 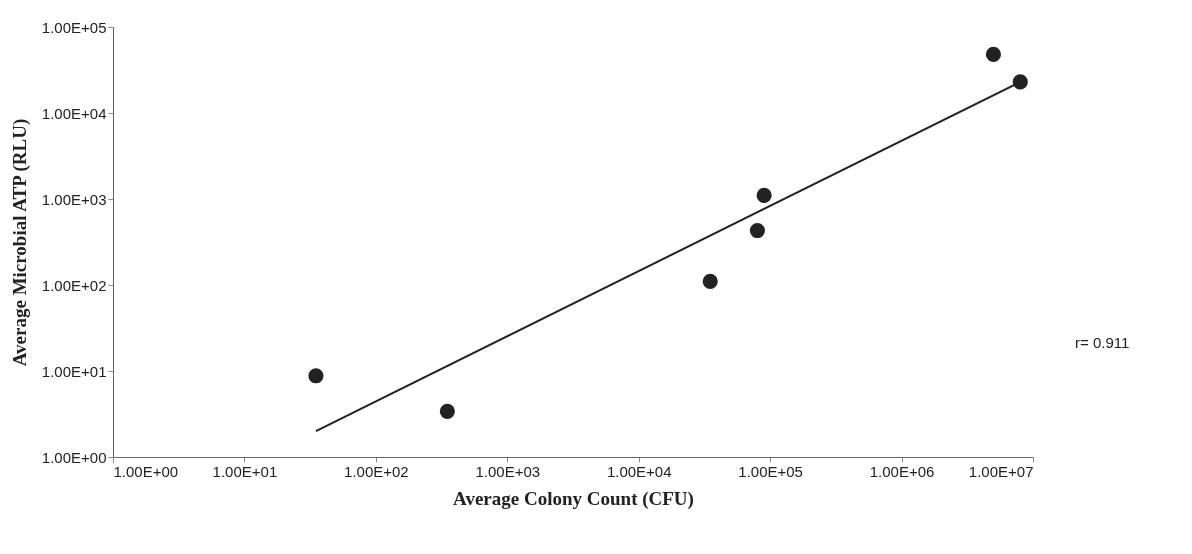 What do you see at coordinates (74, 371) in the screenshot?
I see `y-tick-label: 1.00E+01` at bounding box center [74, 371].